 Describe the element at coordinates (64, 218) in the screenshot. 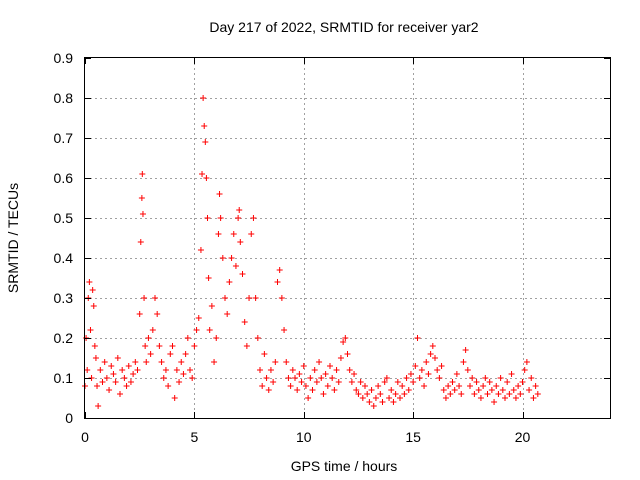

I see `y-tick-label: 0.5` at that location.